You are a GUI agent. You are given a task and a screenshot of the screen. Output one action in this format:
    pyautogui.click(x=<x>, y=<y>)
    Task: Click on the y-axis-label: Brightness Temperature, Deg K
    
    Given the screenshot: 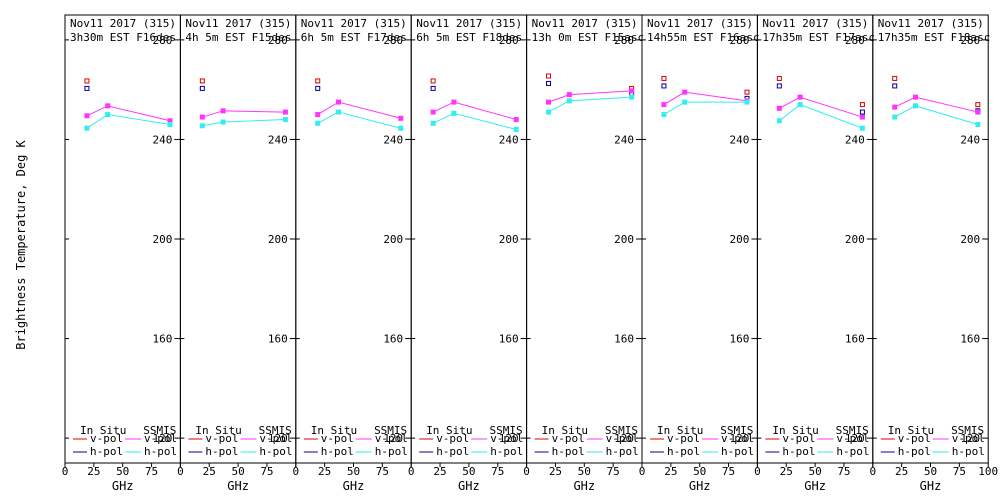 What is the action you would take?
    pyautogui.click(x=21, y=244)
    